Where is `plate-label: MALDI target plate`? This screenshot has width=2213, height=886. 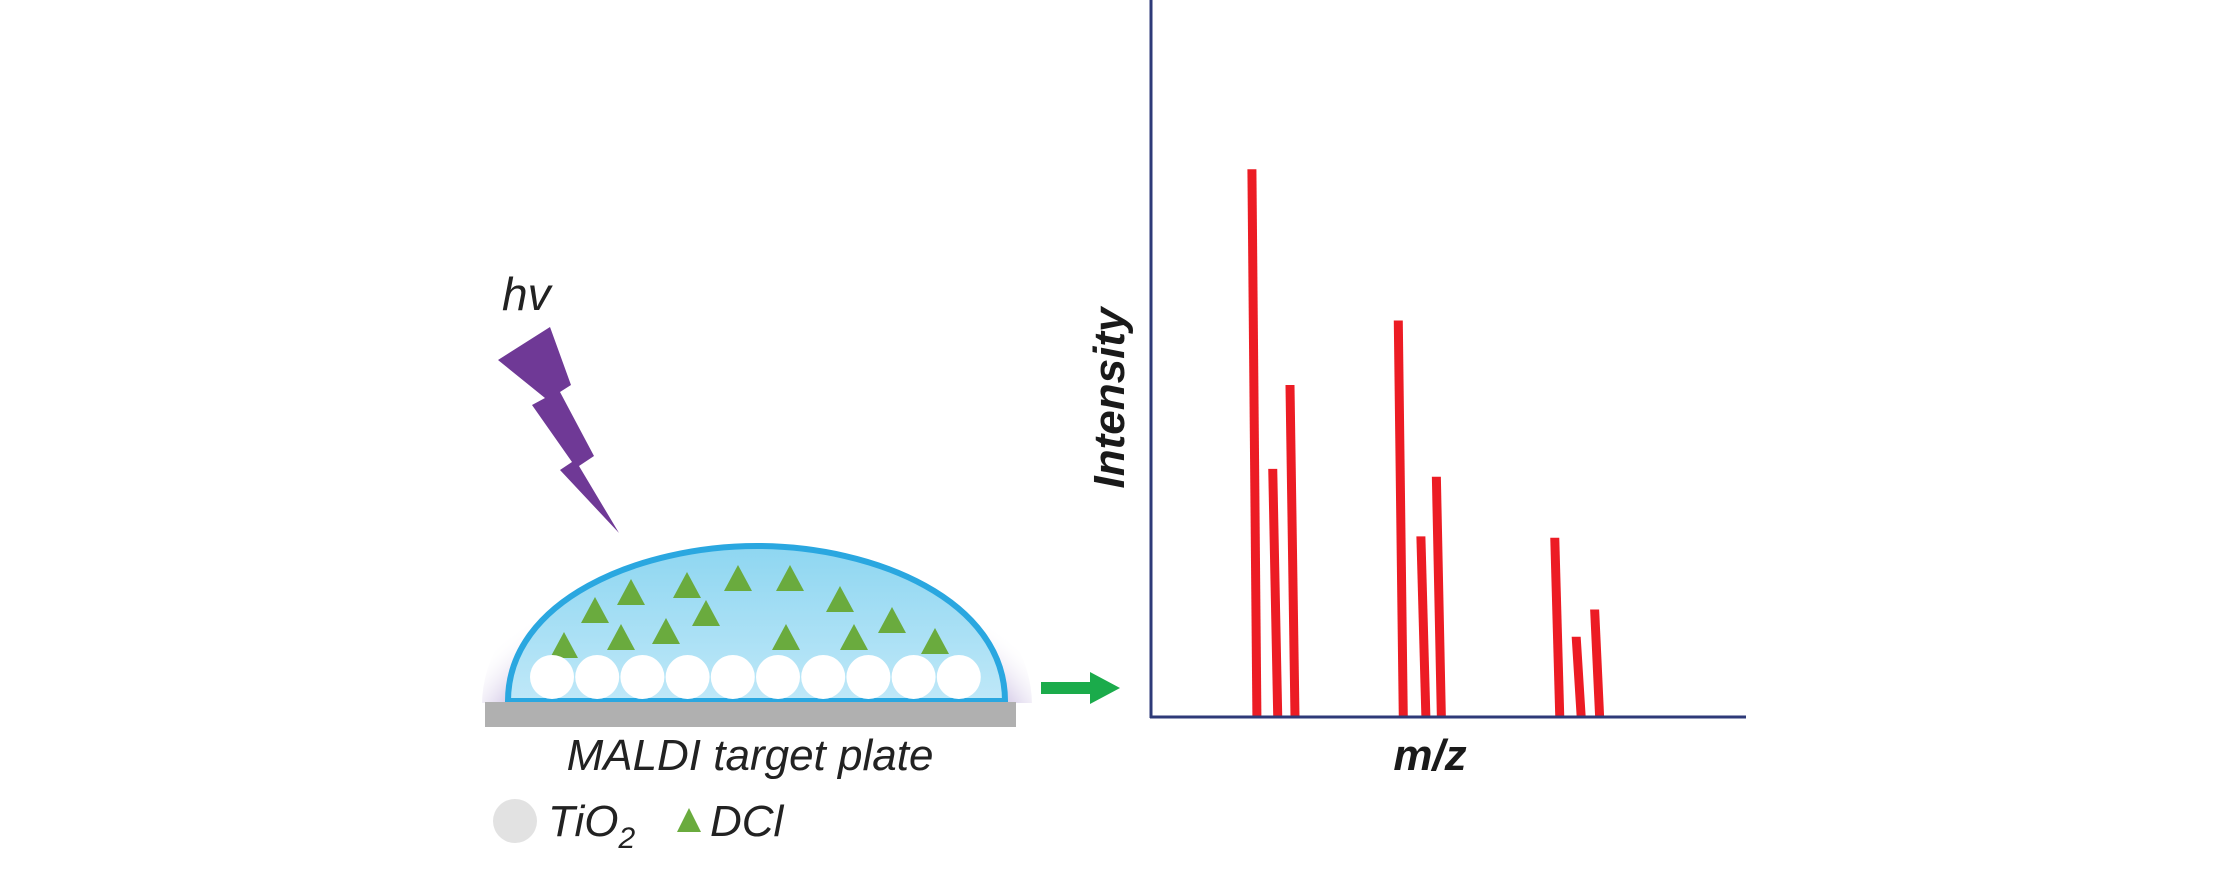
plate-label: MALDI target plate is located at coordinates (750, 755).